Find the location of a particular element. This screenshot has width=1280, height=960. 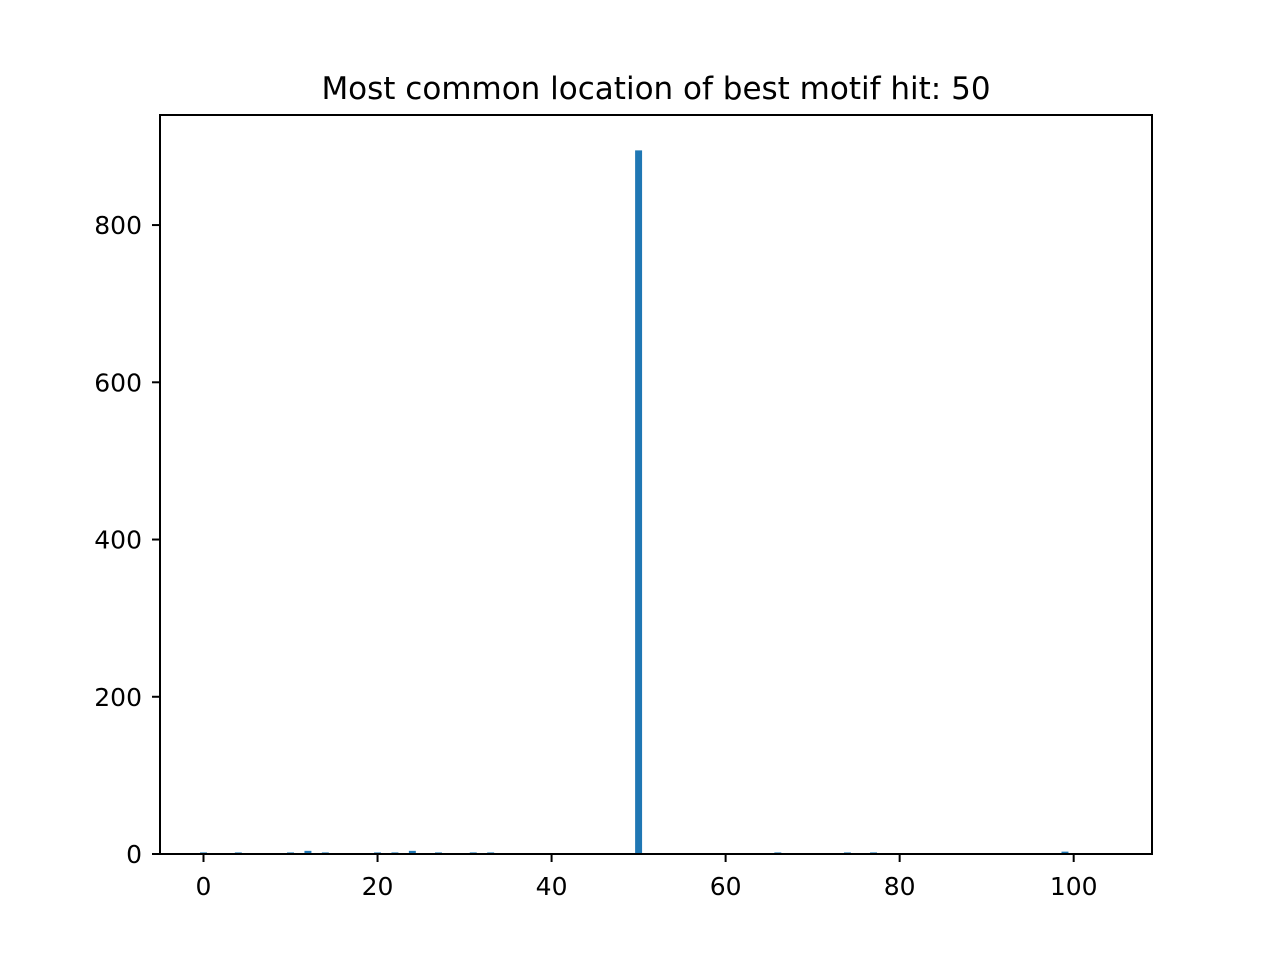

x-tick-label-40: 40 is located at coordinates (552, 886).